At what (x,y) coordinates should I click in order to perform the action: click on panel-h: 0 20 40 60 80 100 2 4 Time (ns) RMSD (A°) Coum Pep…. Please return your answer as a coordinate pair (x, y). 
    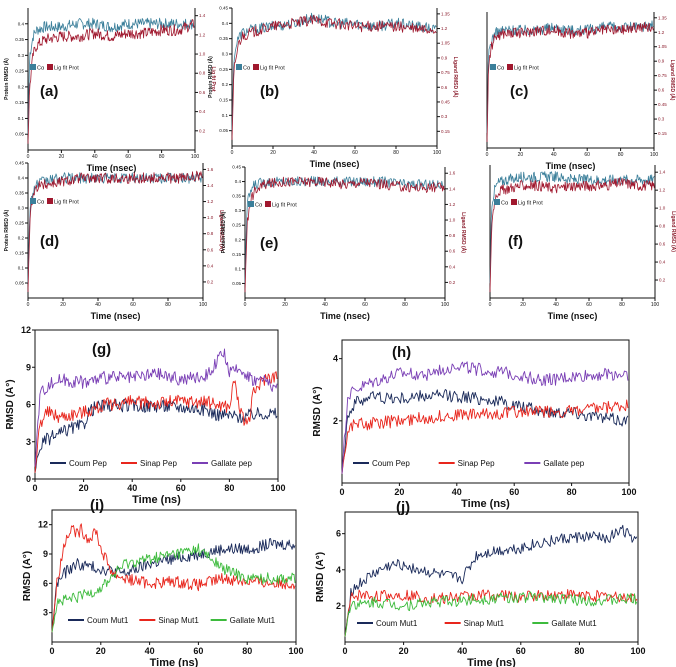
    Looking at the image, I should click on (474, 424).